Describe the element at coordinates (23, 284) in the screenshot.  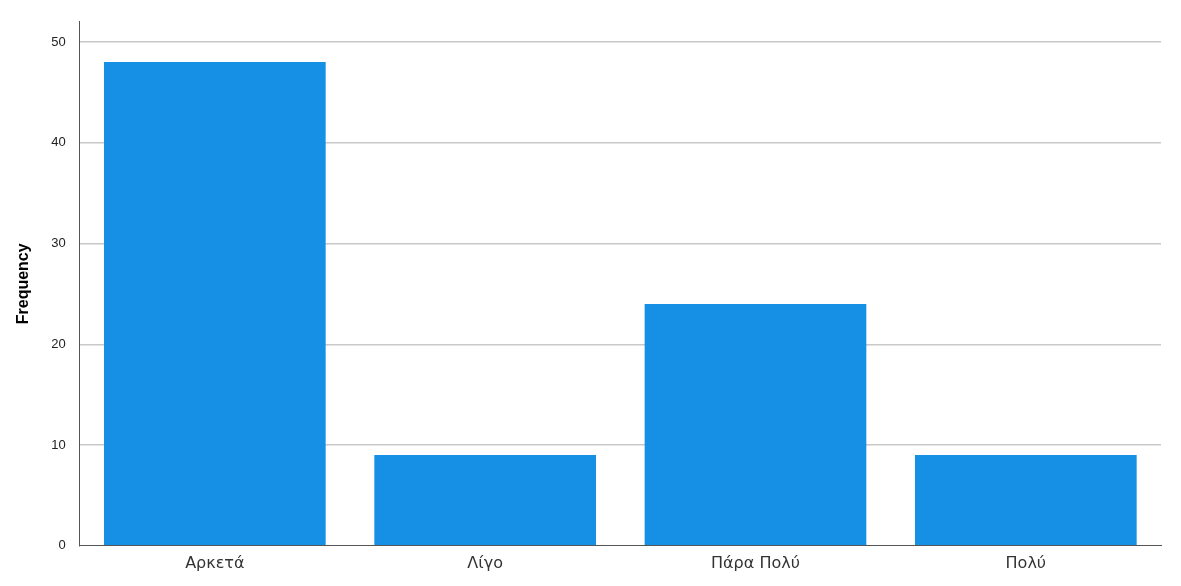
I see `y-axis-title: Frequency` at that location.